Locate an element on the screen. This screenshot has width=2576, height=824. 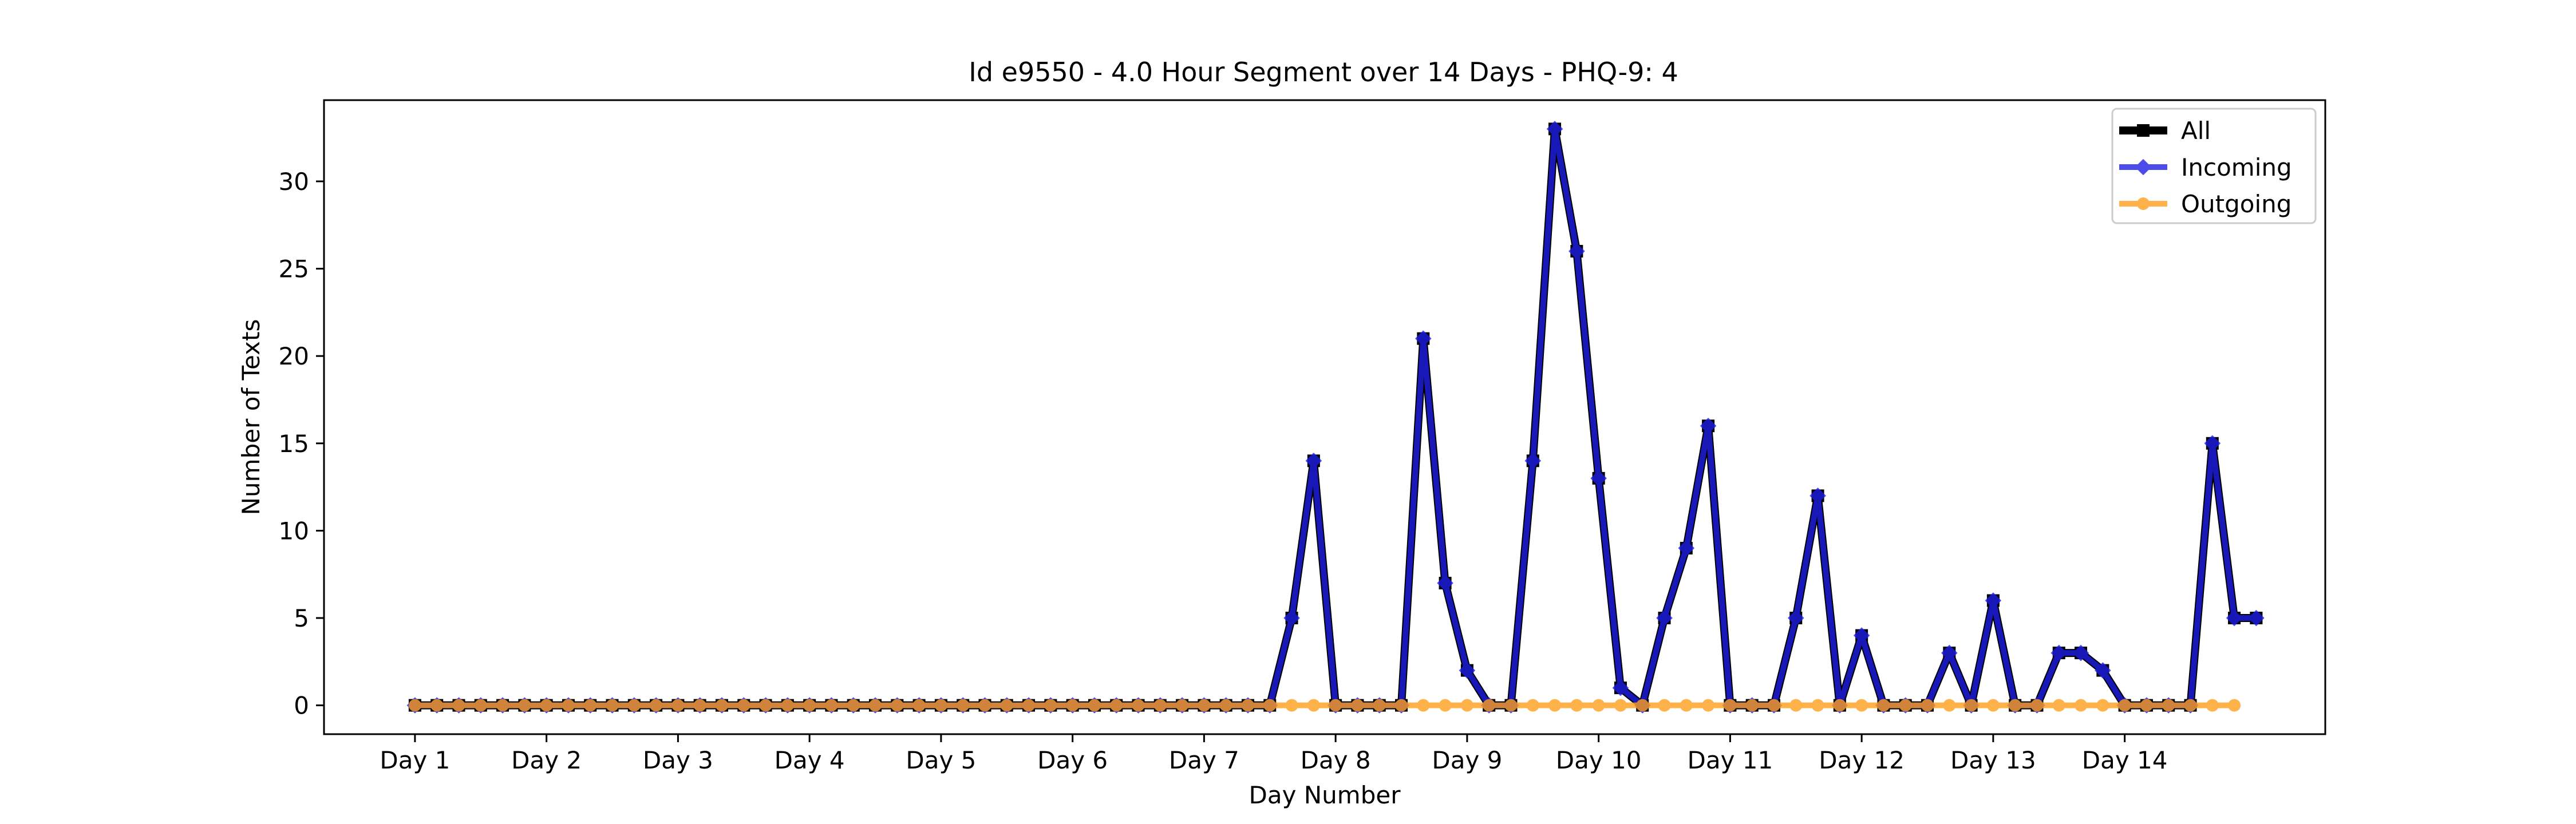
x-tick-label: Day 6 is located at coordinates (1072, 760).